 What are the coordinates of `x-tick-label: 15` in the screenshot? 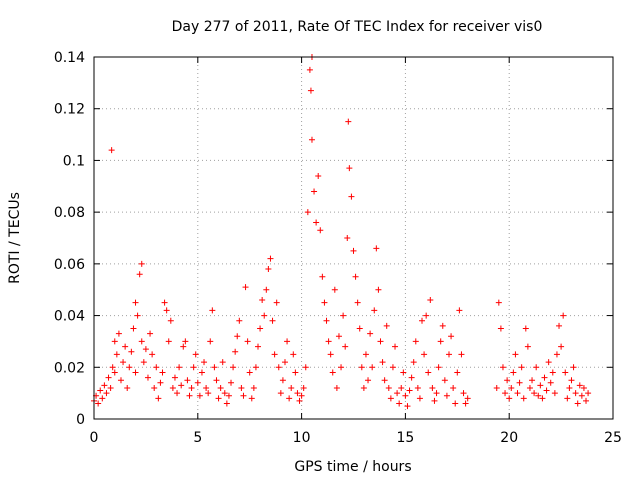 It's located at (405, 438).